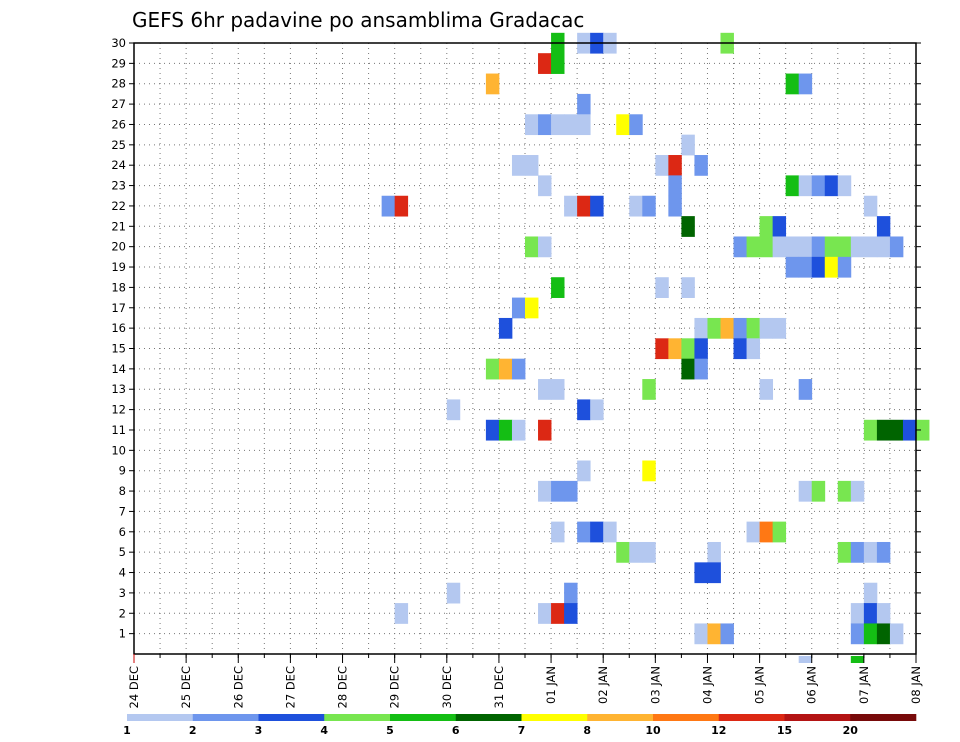 This screenshot has width=960, height=742. I want to click on x-tick-label: 30 DEC, so click(447, 687).